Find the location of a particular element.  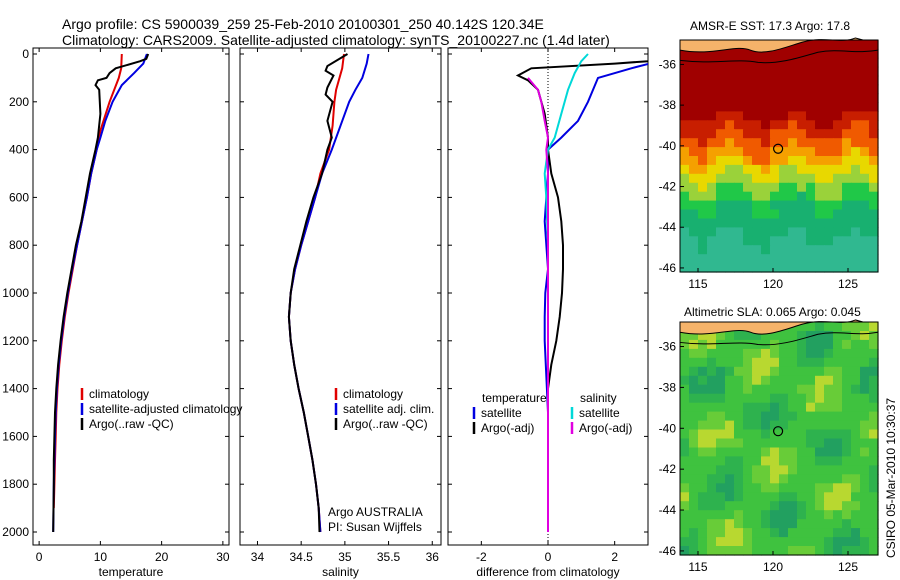

y-tick-label: 2000 is located at coordinates (15, 532).